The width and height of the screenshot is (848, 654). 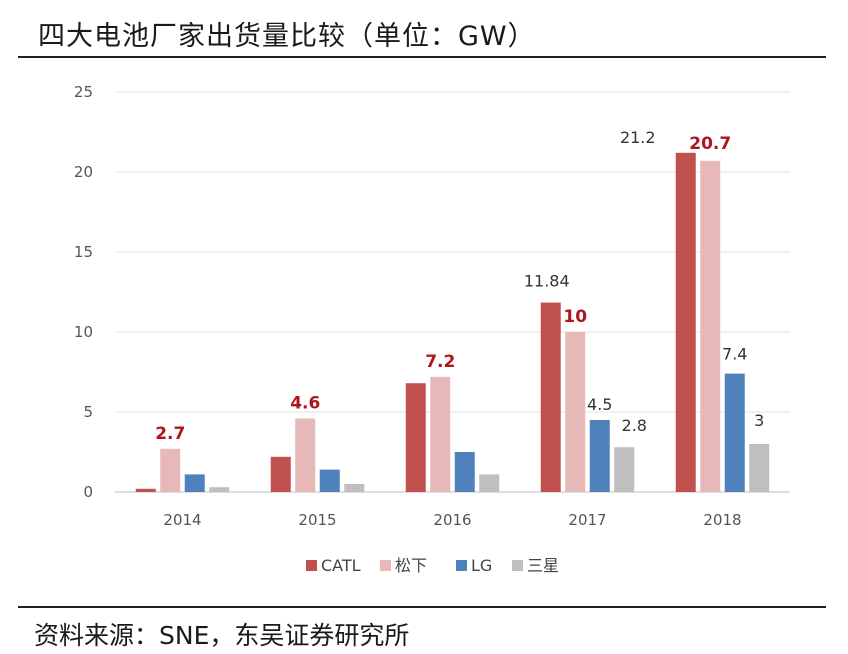 What do you see at coordinates (341, 565) in the screenshot?
I see `legend-label: CATL` at bounding box center [341, 565].